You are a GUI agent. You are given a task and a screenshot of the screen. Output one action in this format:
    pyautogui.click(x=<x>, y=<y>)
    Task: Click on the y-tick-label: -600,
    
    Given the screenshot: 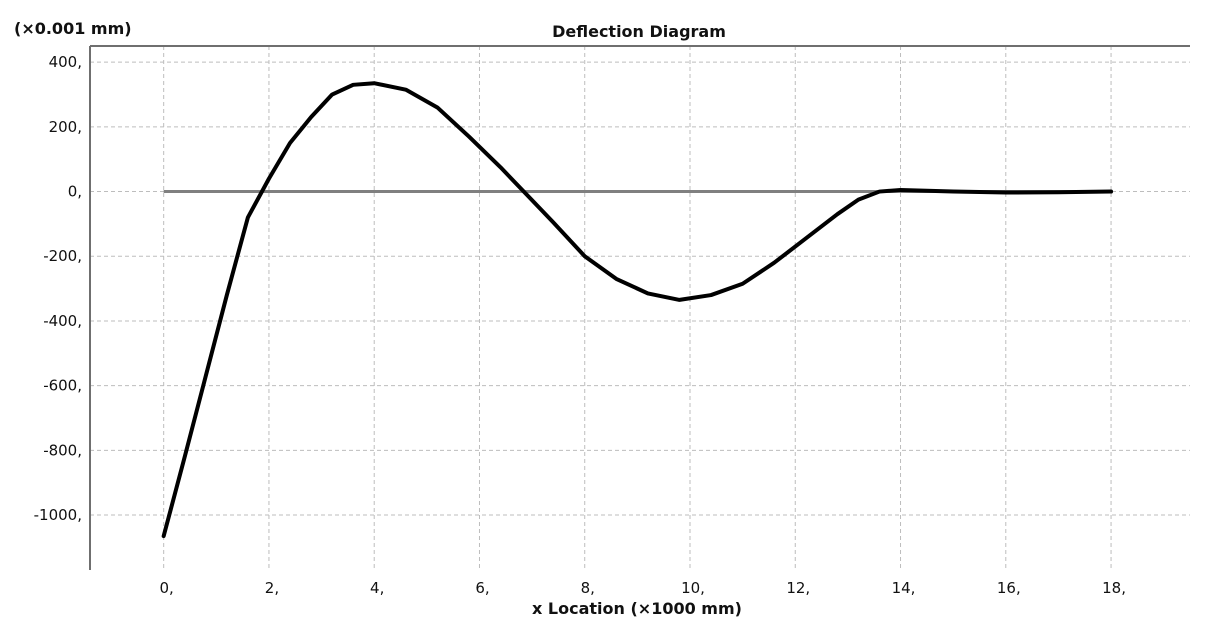 What is the action you would take?
    pyautogui.click(x=62, y=386)
    